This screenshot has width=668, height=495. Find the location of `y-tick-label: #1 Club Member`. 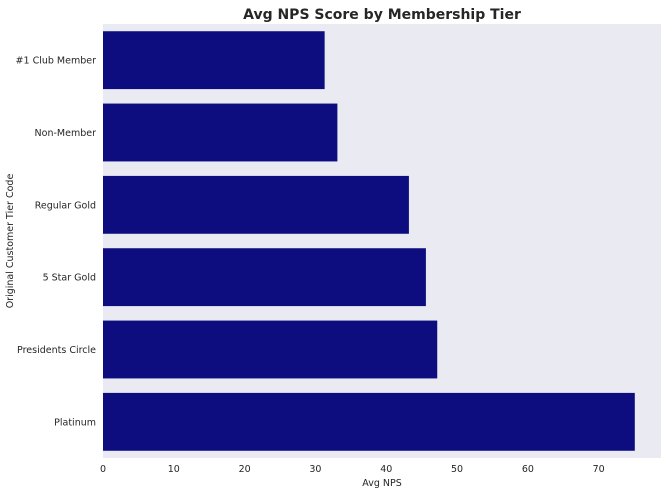

y-tick-label: #1 Club Member is located at coordinates (56, 61).